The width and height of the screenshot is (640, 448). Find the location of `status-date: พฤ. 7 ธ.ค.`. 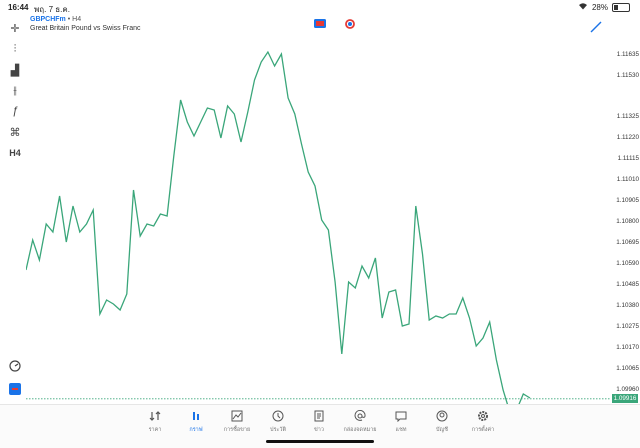

status-date: พฤ. 7 ธ.ค. is located at coordinates (52, 9).